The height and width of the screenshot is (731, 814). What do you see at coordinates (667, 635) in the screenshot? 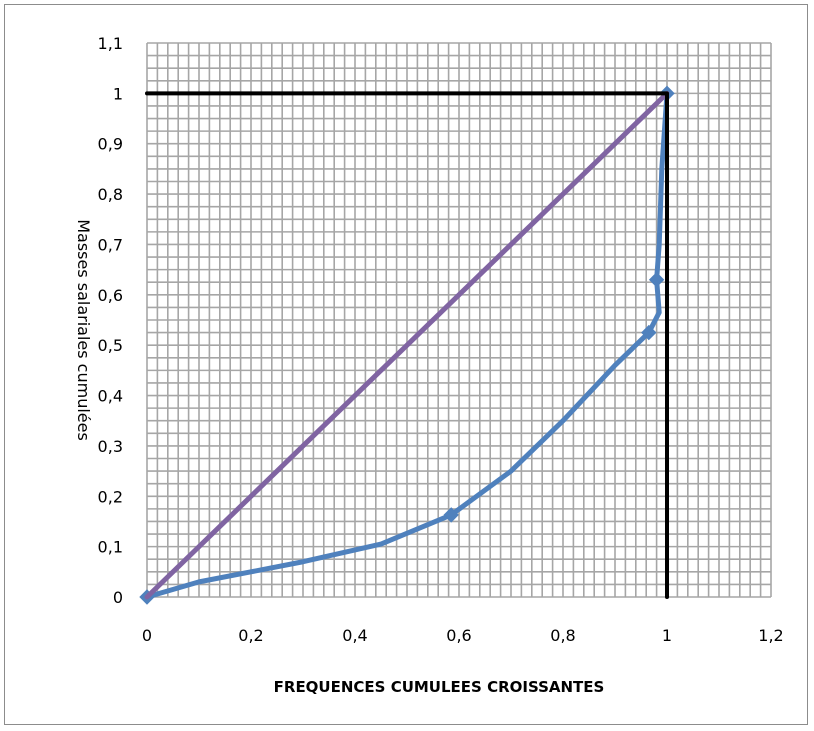
I see `x-tick-label: 1` at bounding box center [667, 635].